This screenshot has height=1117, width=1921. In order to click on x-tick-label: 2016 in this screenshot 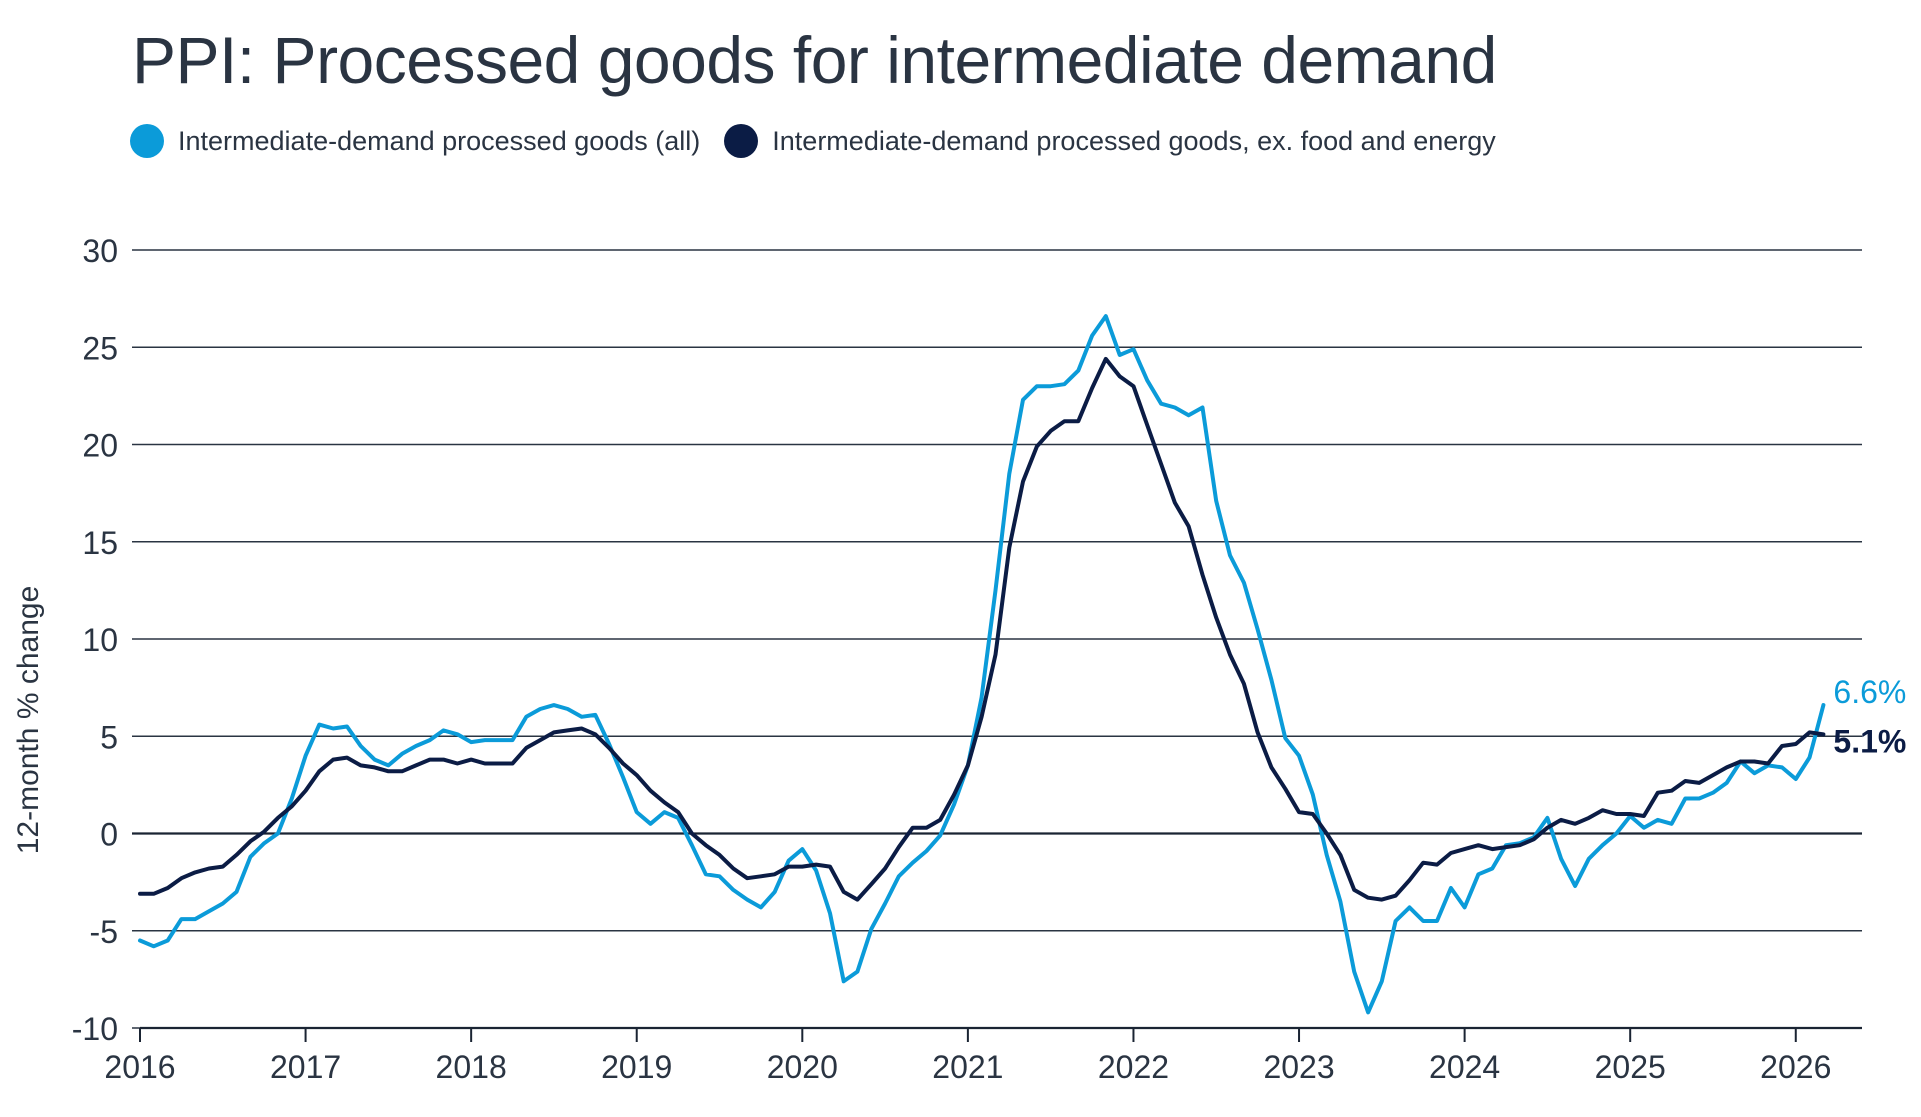, I will do `click(139, 1067)`.